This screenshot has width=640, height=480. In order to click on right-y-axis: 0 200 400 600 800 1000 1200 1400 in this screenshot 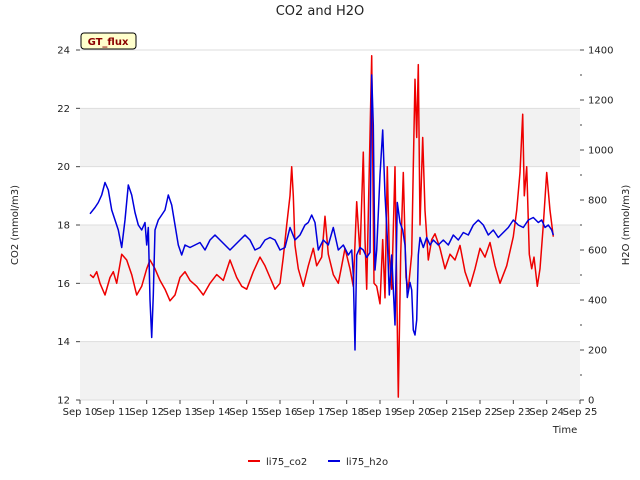, I will do `click(596, 226)`.